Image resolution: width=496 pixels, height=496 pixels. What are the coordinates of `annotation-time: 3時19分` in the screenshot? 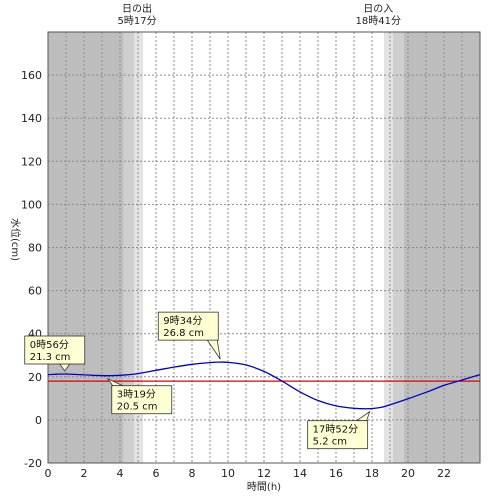 It's located at (136, 395).